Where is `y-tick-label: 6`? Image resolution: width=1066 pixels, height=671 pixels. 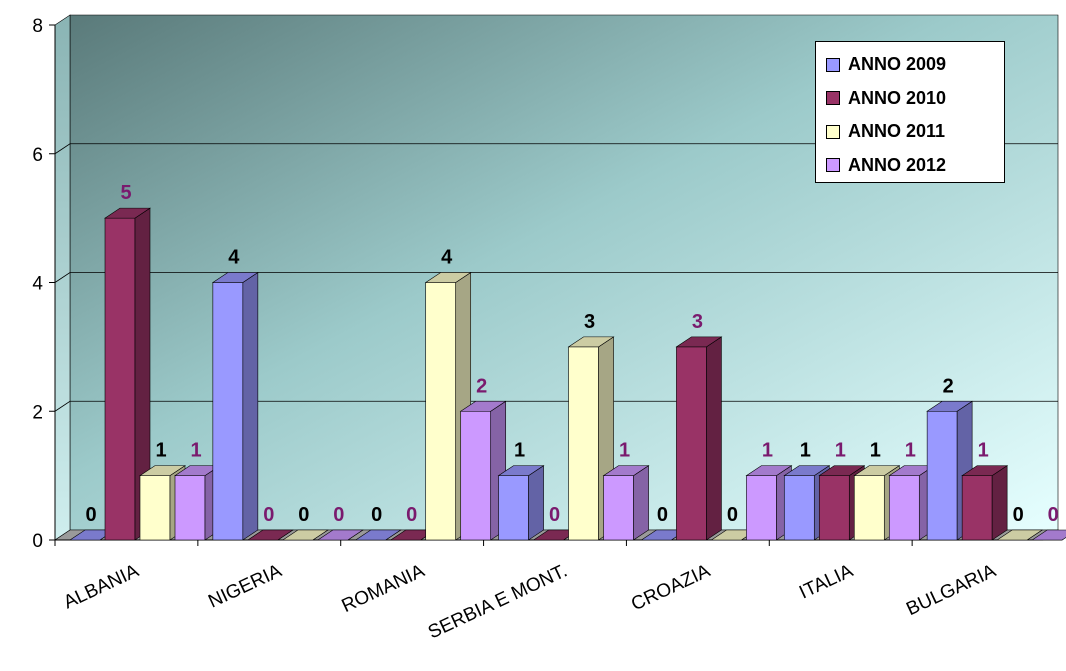 y-tick-label: 6 is located at coordinates (37, 155).